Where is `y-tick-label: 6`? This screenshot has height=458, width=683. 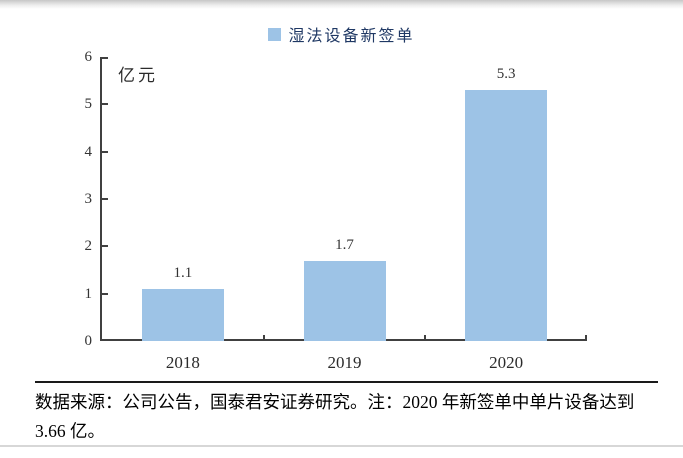
y-tick-label: 6 is located at coordinates (88, 57).